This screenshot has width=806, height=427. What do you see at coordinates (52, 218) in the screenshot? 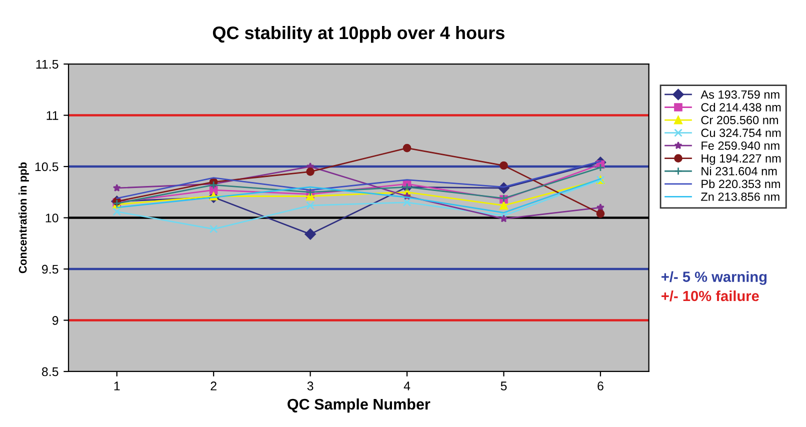
I see `y-tick-label: 10` at bounding box center [52, 218].